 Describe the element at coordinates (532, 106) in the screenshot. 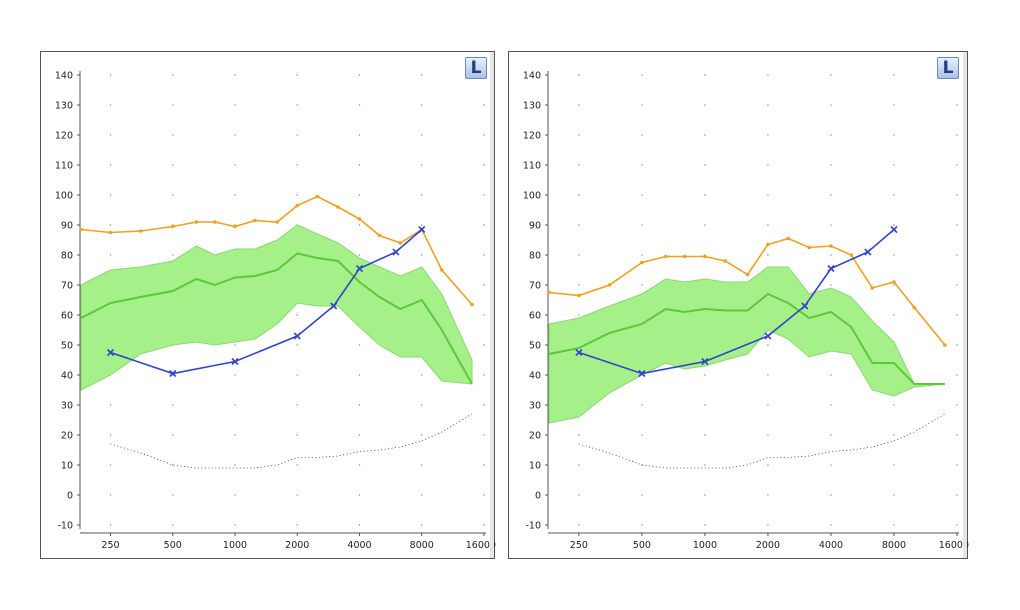

I see `y-tick-label: 130` at that location.